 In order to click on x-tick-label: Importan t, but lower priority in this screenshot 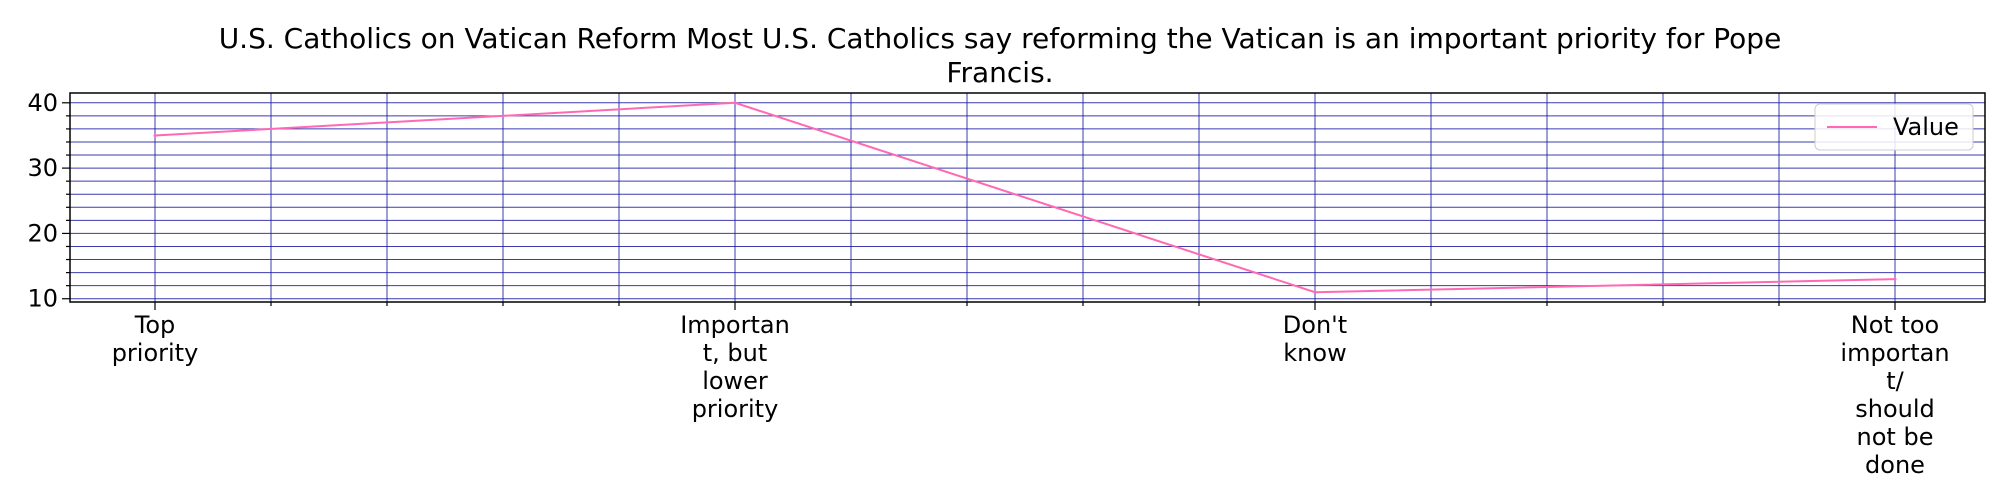, I will do `click(735, 367)`.